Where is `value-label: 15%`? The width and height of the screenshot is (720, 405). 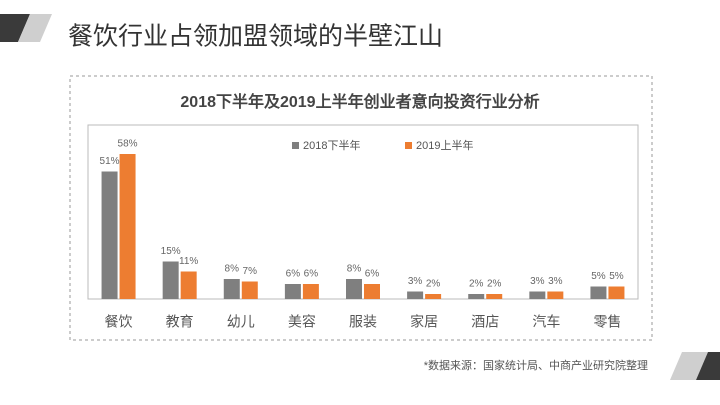
value-label: 15% is located at coordinates (171, 251).